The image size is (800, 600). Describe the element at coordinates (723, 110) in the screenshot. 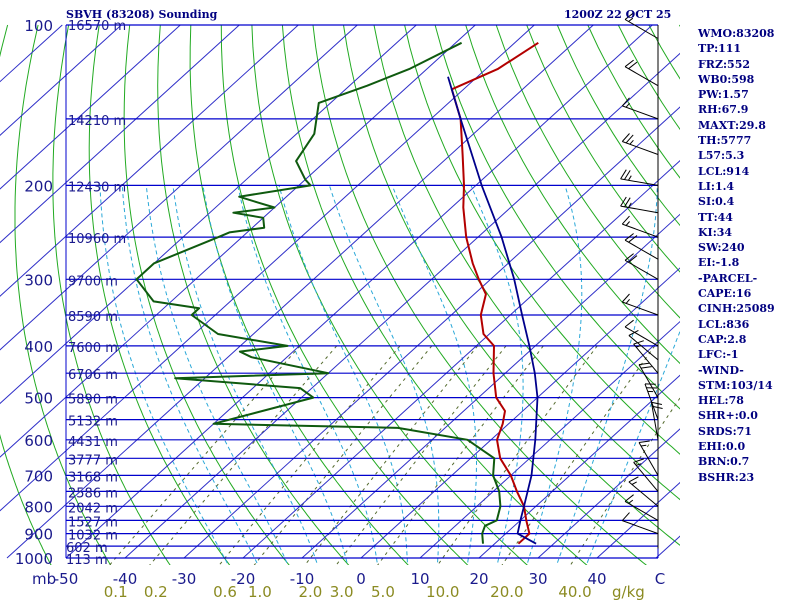

I see `index-entry: RH:67.9` at that location.